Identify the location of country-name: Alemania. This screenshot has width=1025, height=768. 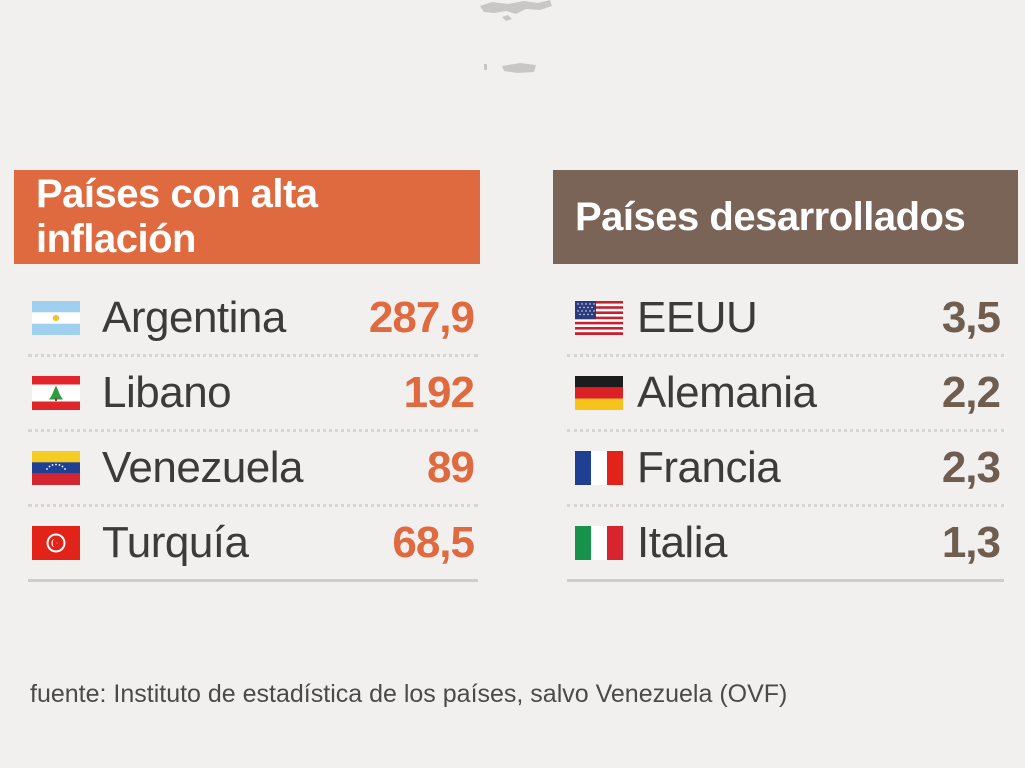
(727, 392).